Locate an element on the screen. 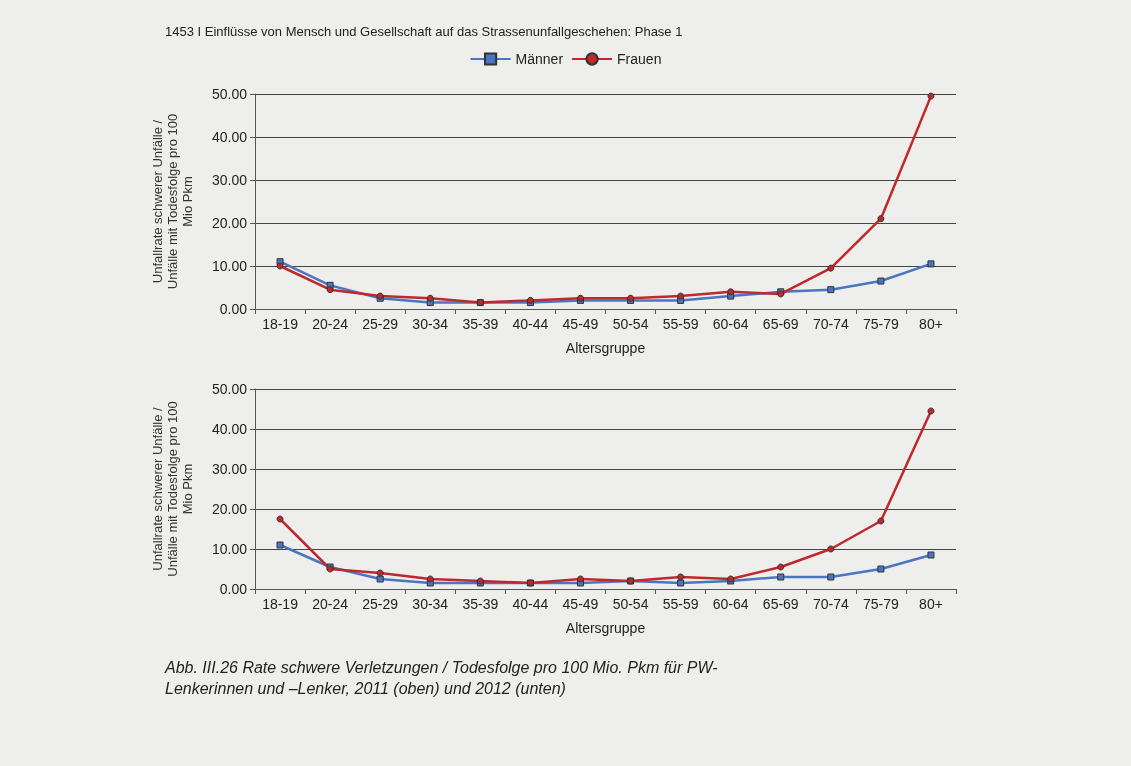 The height and width of the screenshot is (766, 1131). legend-label: Männer is located at coordinates (539, 59).